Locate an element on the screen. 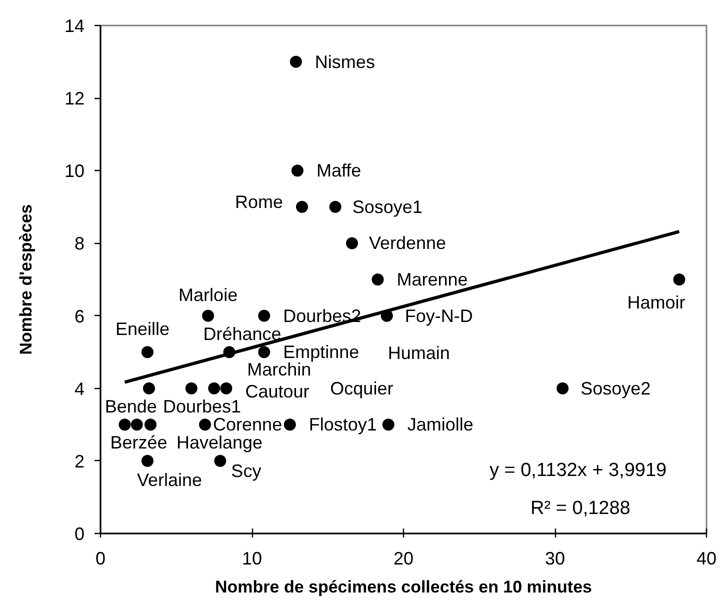  annotation: Corenne is located at coordinates (247, 424).